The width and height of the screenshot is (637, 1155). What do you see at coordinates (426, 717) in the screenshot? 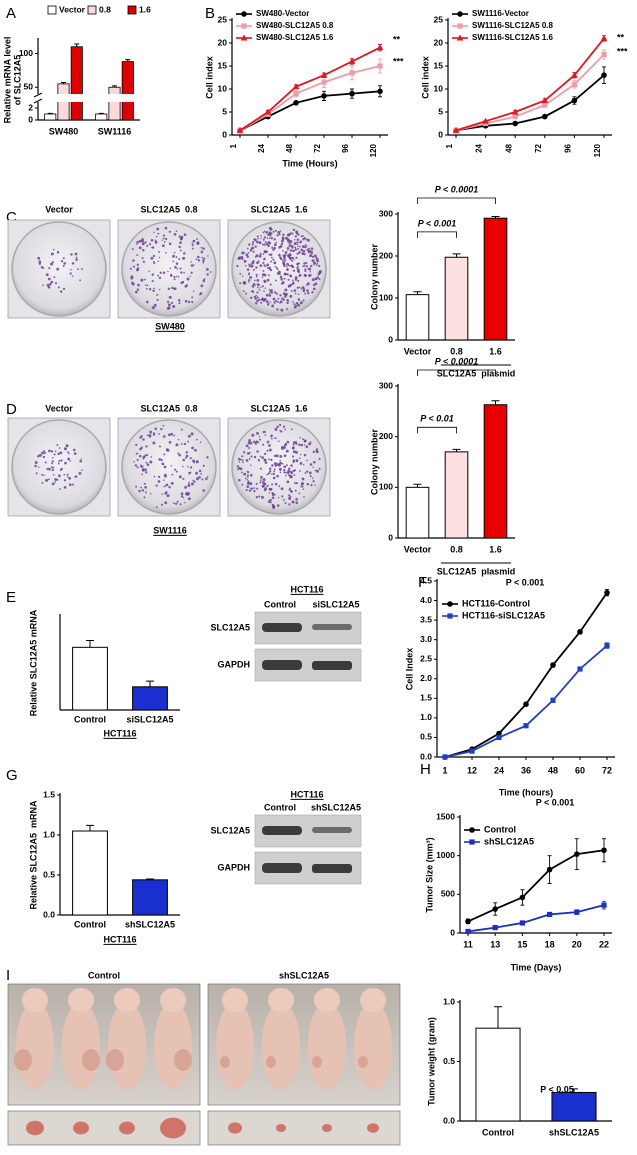
I see `y-tick-label: 1.0` at bounding box center [426, 717].